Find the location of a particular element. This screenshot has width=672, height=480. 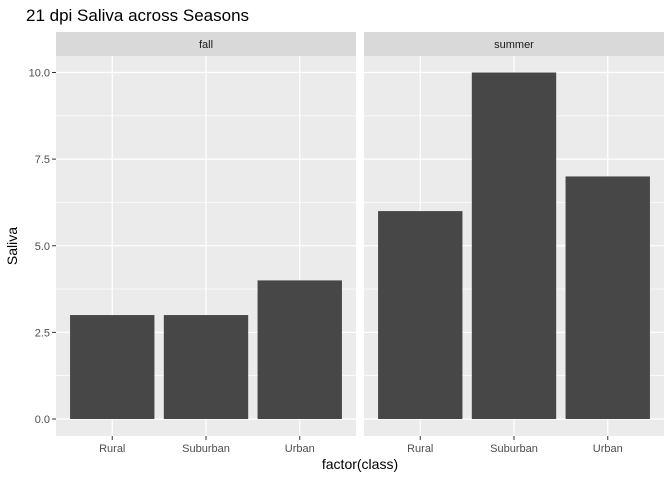

y-axis: 0.0 2.5 5.0 7.5 10.0 is located at coordinates (42, 247).